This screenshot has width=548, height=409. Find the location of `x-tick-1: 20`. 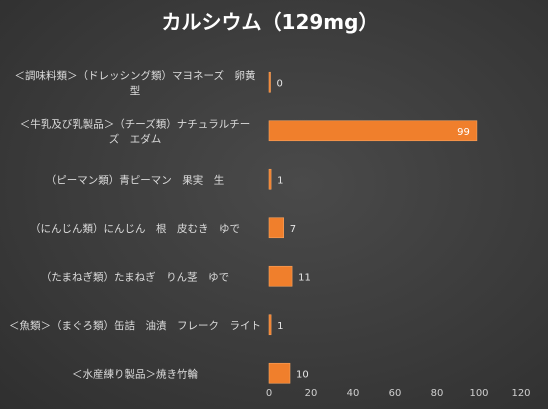

x-tick-1: 20 is located at coordinates (311, 393).